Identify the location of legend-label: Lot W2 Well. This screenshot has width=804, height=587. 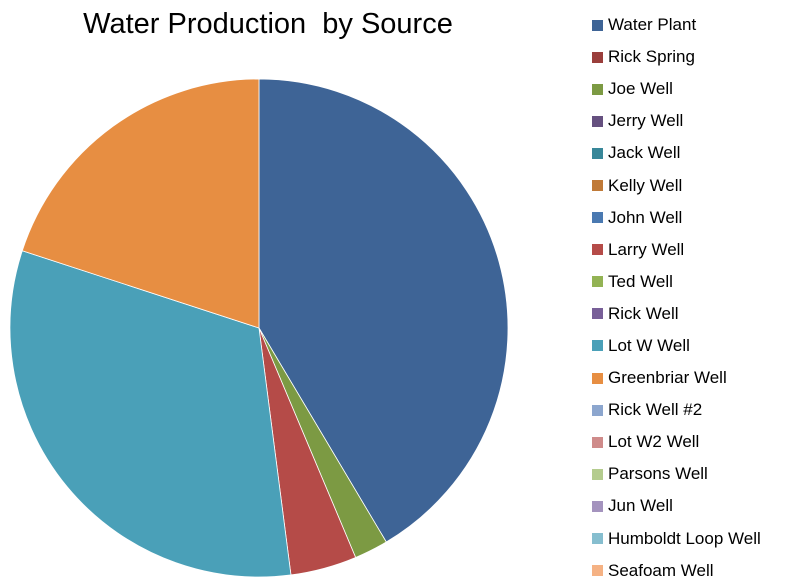
(654, 442).